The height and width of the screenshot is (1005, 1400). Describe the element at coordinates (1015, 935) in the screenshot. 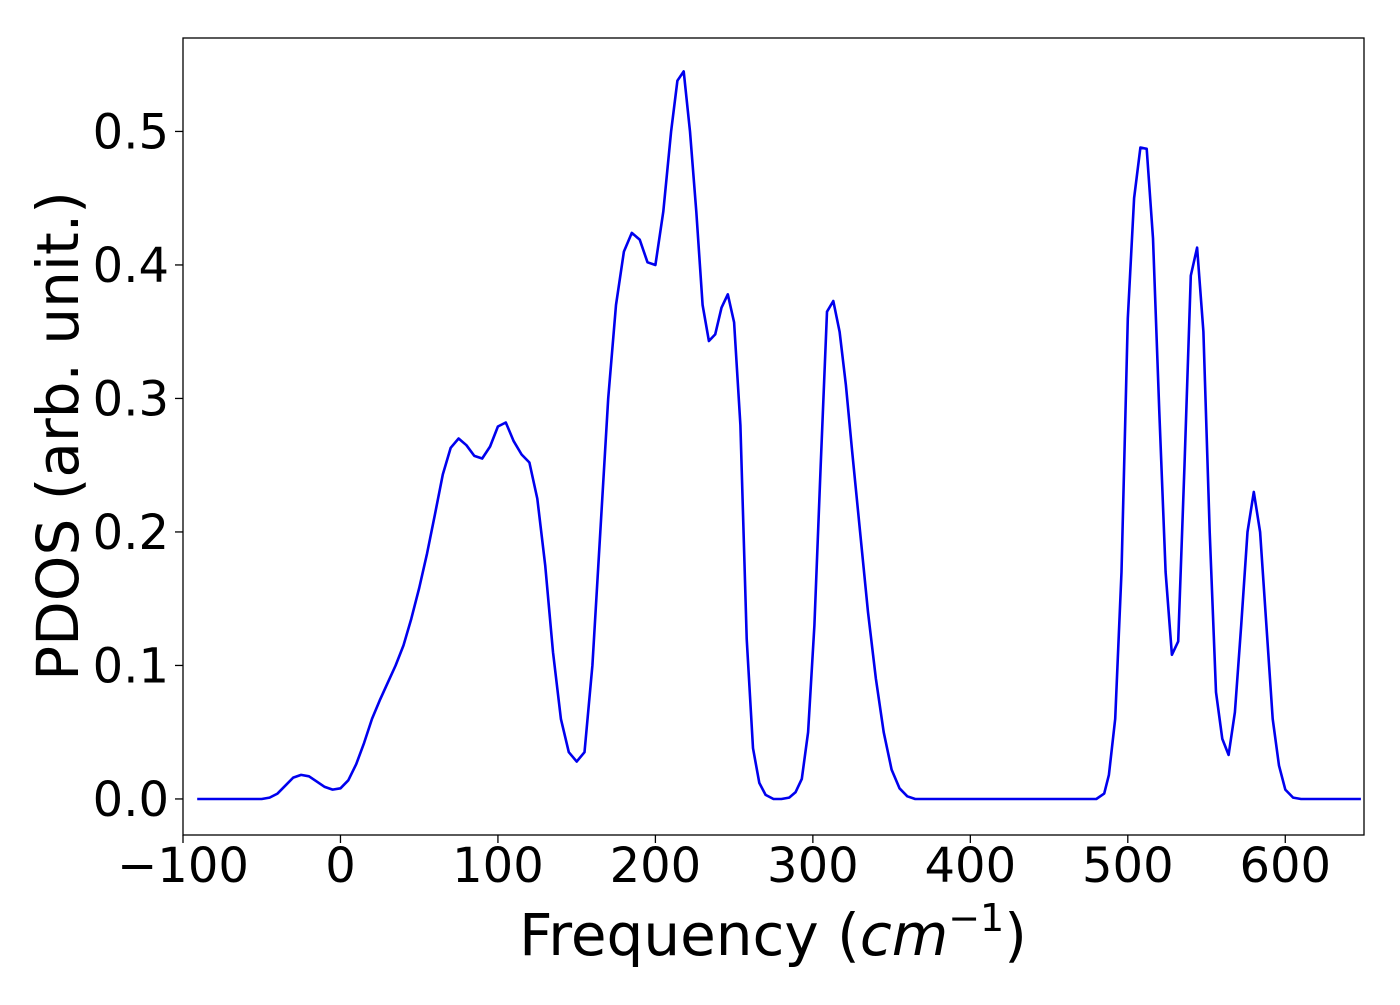

I see `x-axis-label-close: )` at that location.